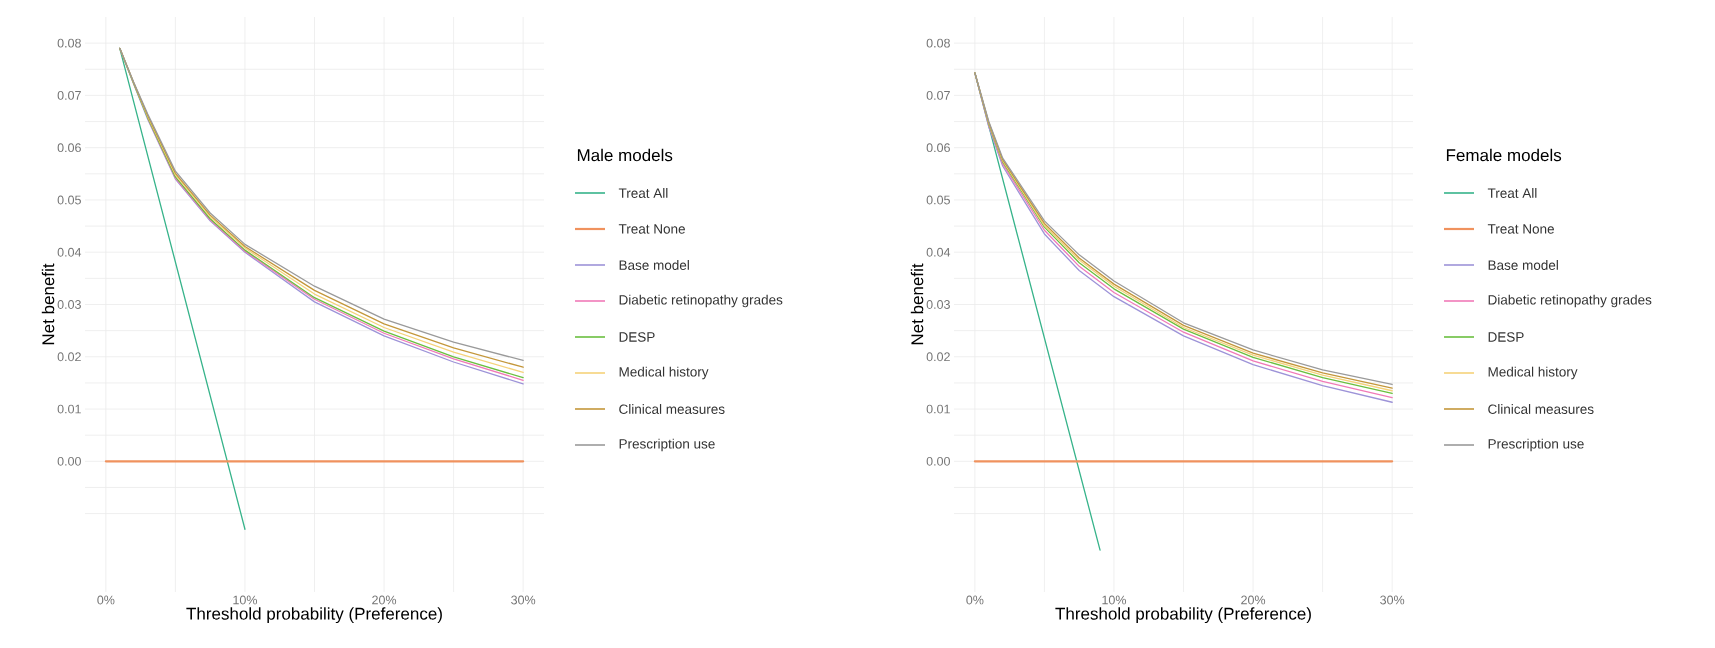 The height and width of the screenshot is (648, 1715). Describe the element at coordinates (625, 155) in the screenshot. I see `legend-title: Male models` at that location.